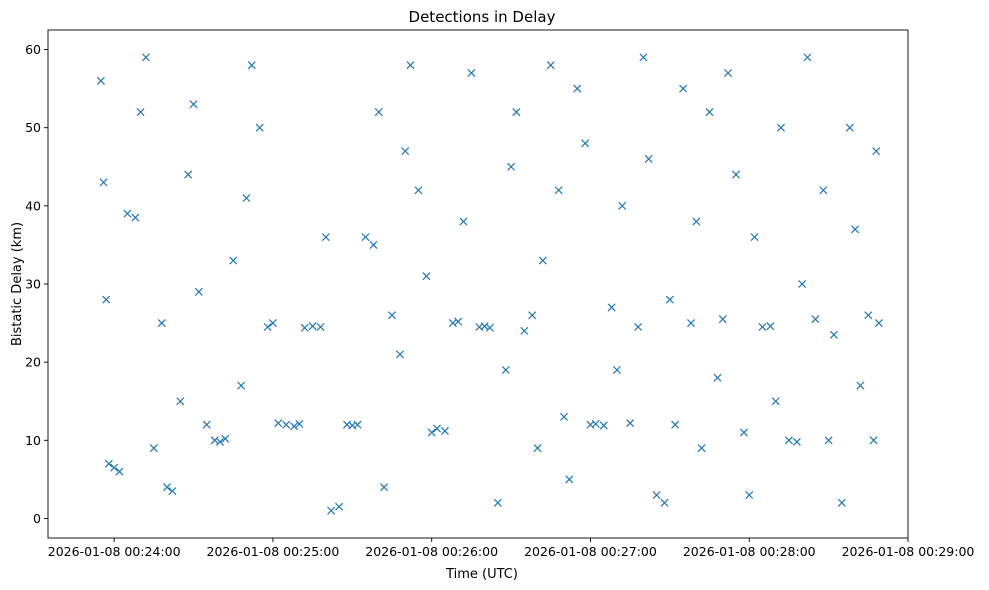 The width and height of the screenshot is (989, 590). I want to click on x-axis-label: Time (UTC), so click(481, 574).